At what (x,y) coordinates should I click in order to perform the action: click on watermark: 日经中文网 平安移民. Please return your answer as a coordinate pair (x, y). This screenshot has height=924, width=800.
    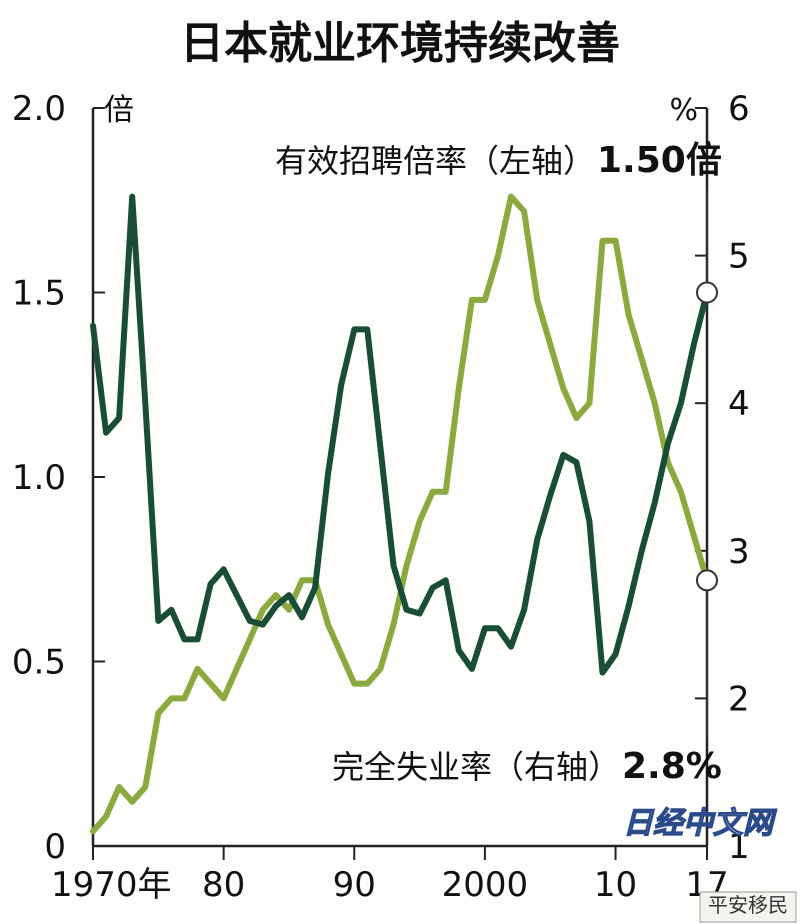
    Looking at the image, I should click on (709, 864).